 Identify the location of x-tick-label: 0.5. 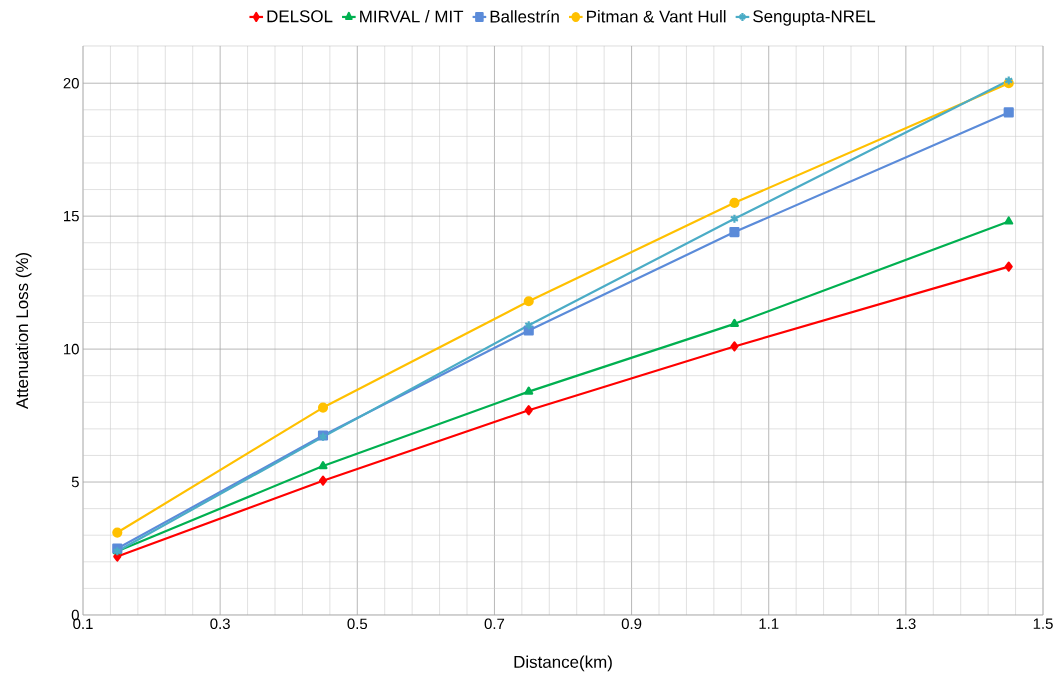
(357, 624).